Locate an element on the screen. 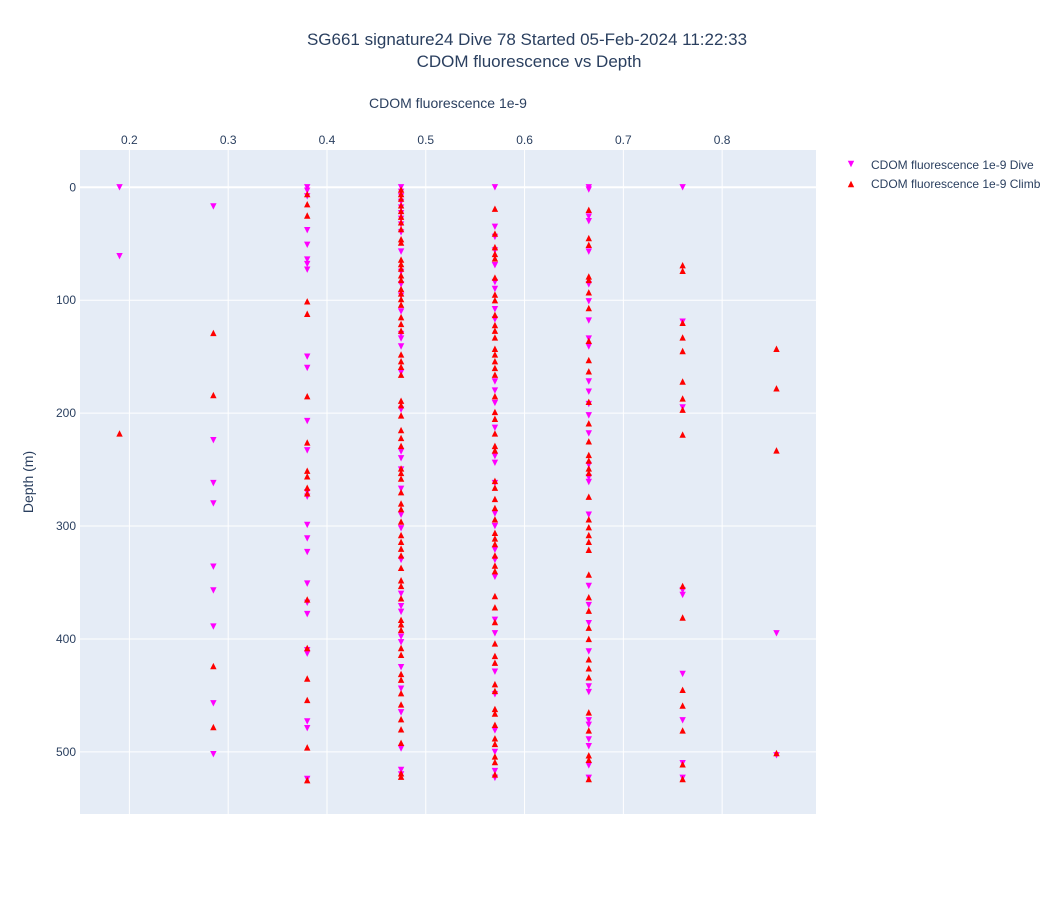 This screenshot has width=1058, height=899. x-tick-label: 0.6 is located at coordinates (524, 140).